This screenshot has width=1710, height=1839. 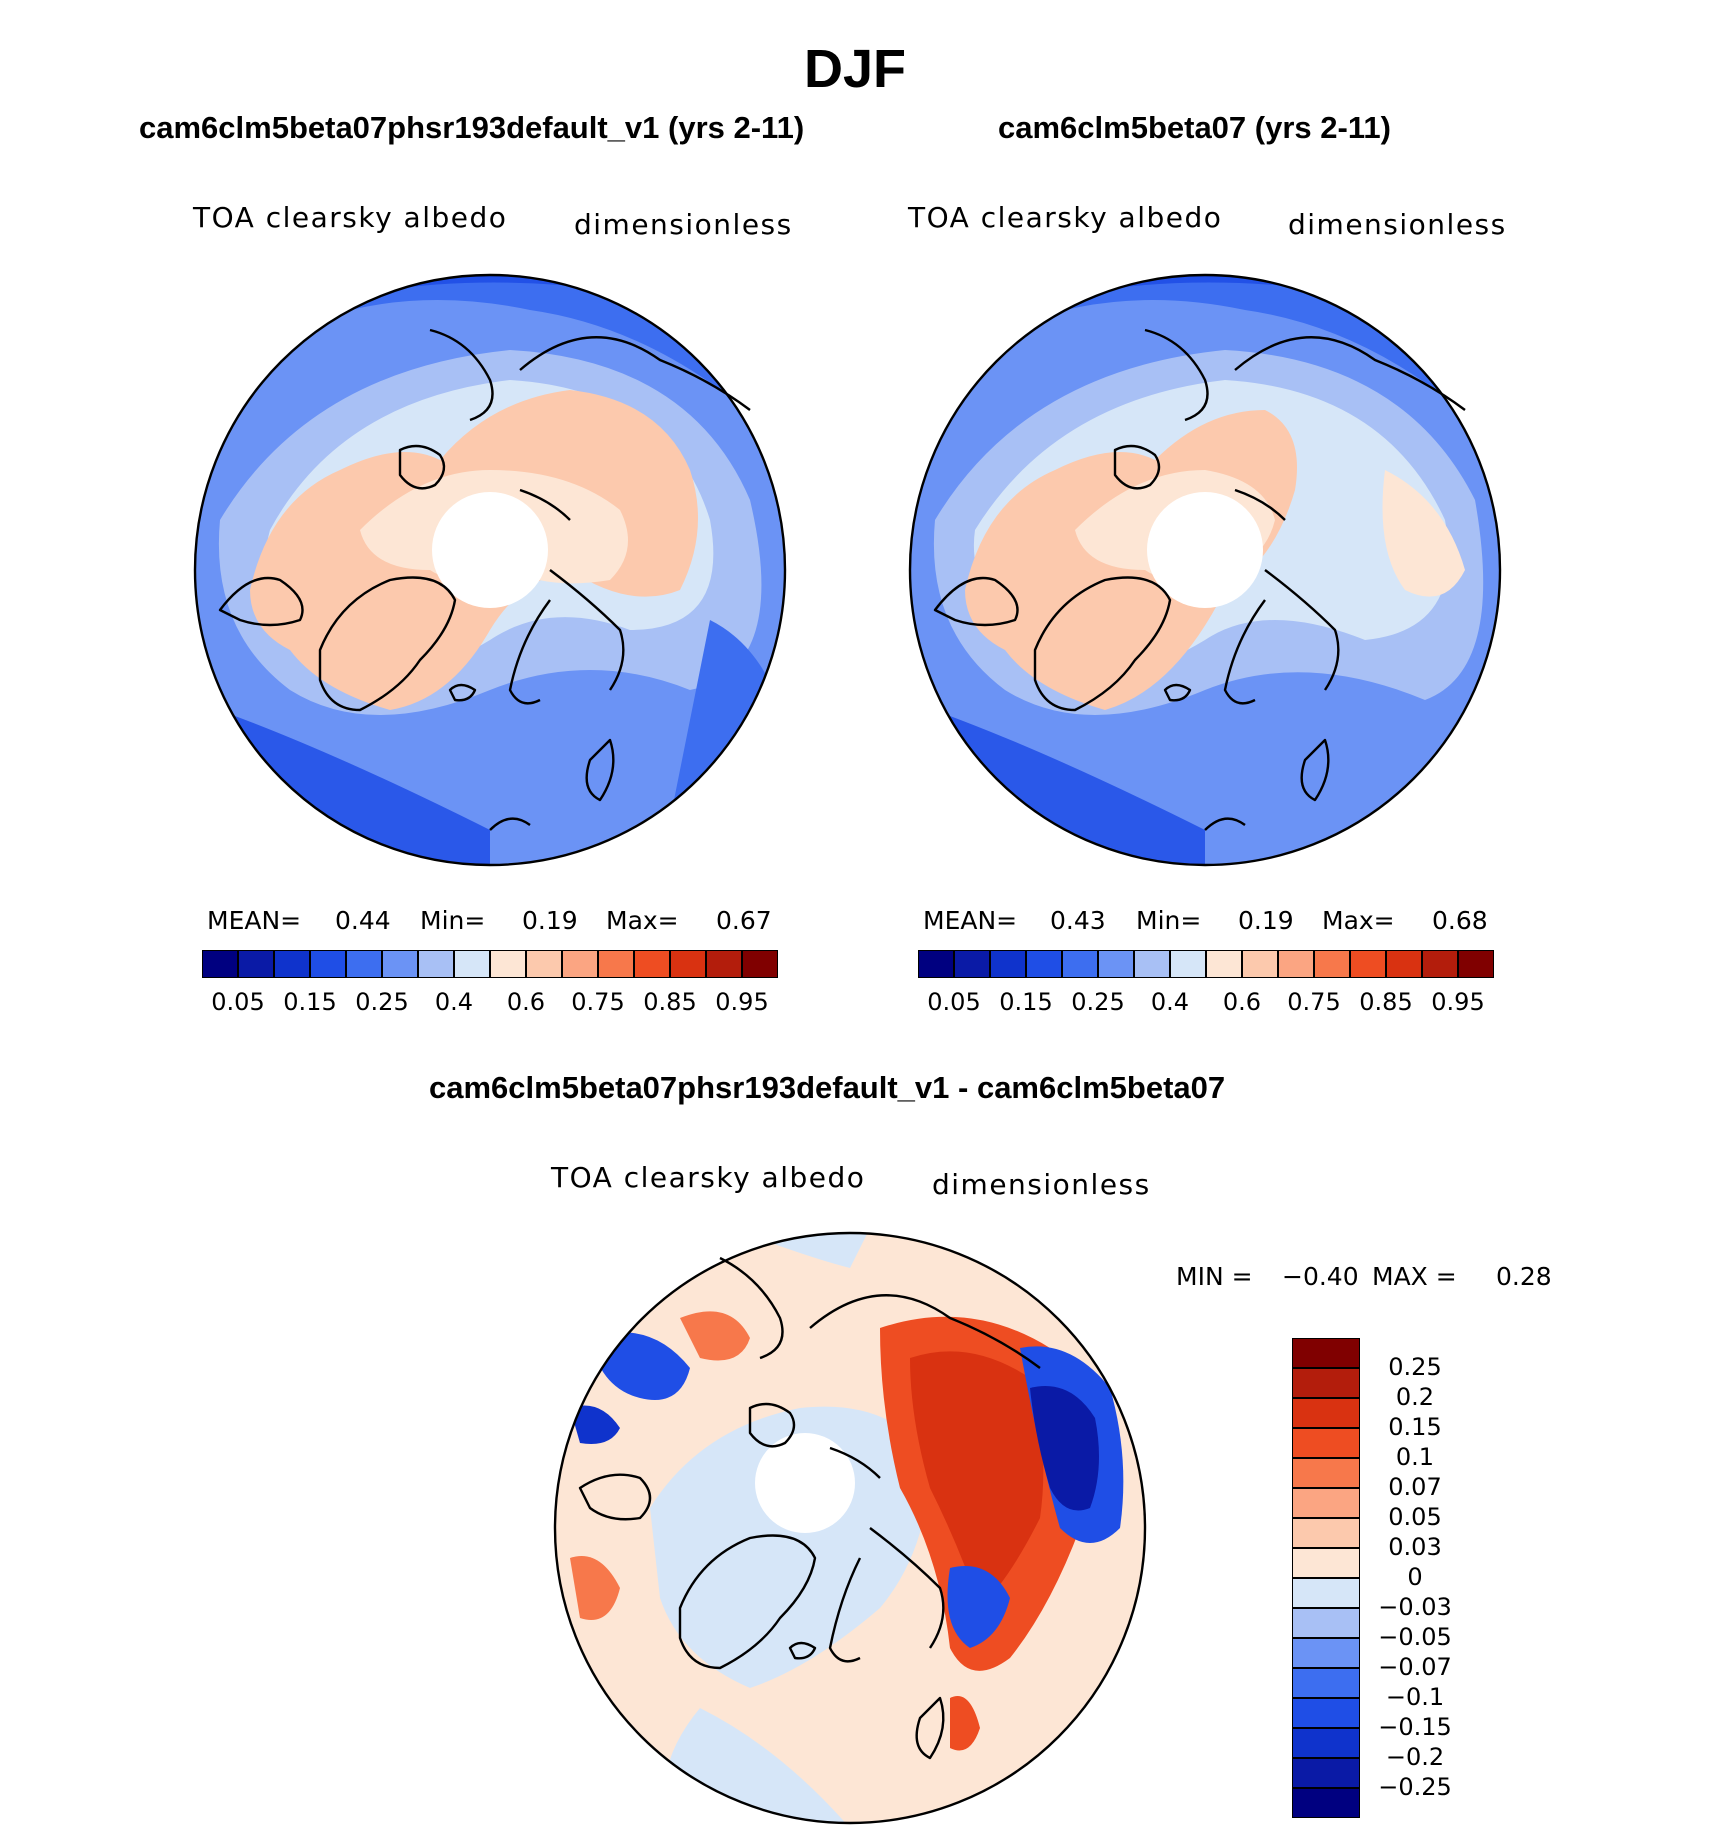 I want to click on colorbar-tick-label: −0.1, so click(x=1415, y=1697).